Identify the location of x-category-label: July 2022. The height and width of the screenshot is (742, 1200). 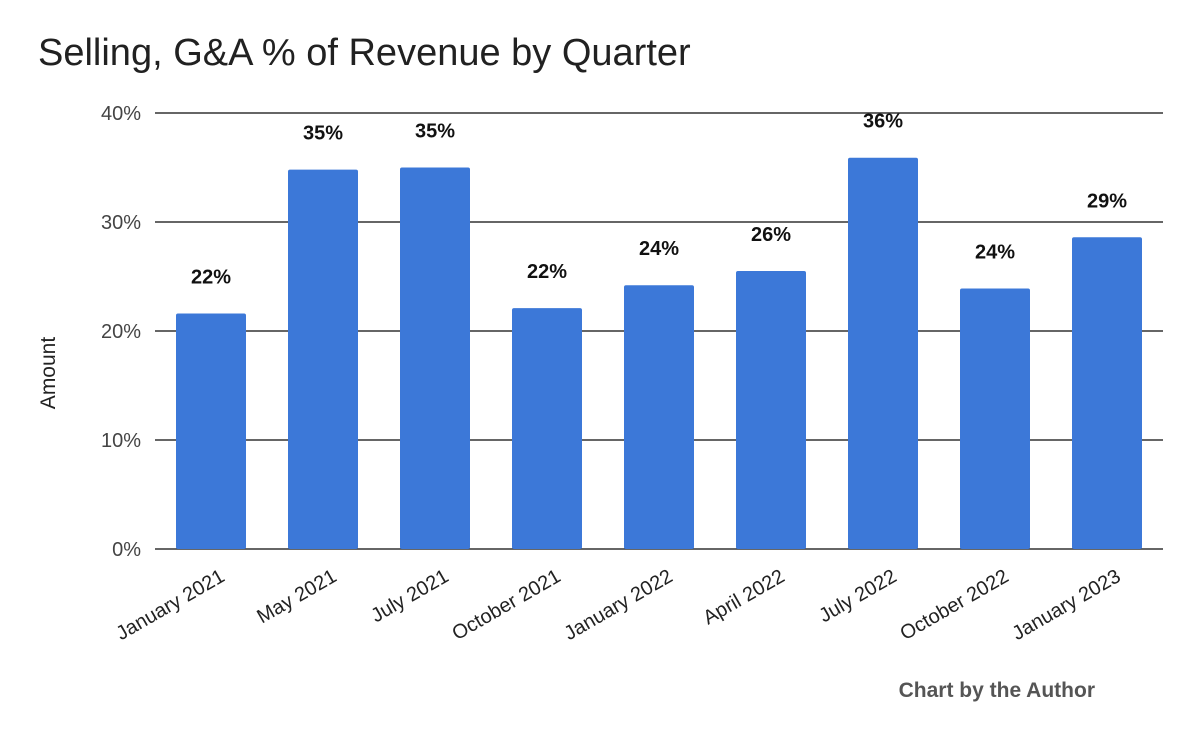
(857, 596).